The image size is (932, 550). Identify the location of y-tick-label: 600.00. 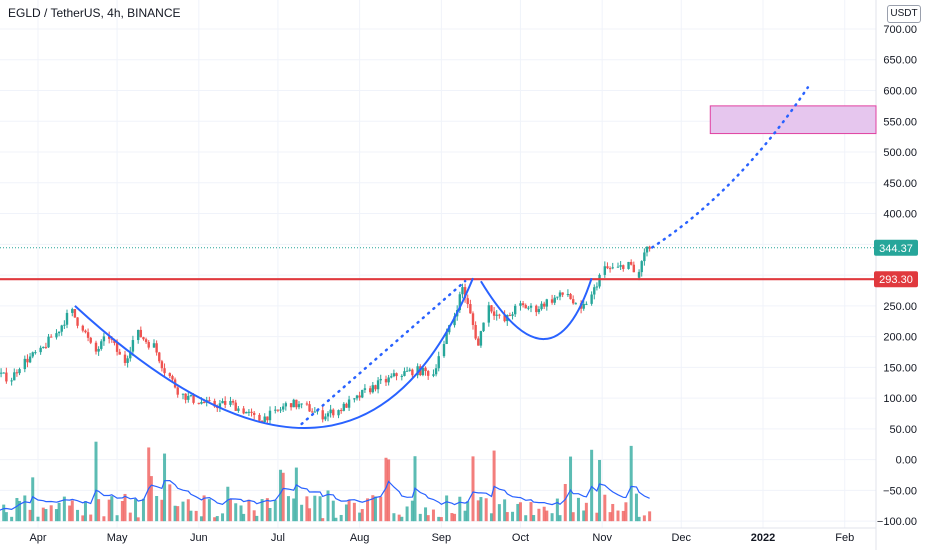
(900, 92).